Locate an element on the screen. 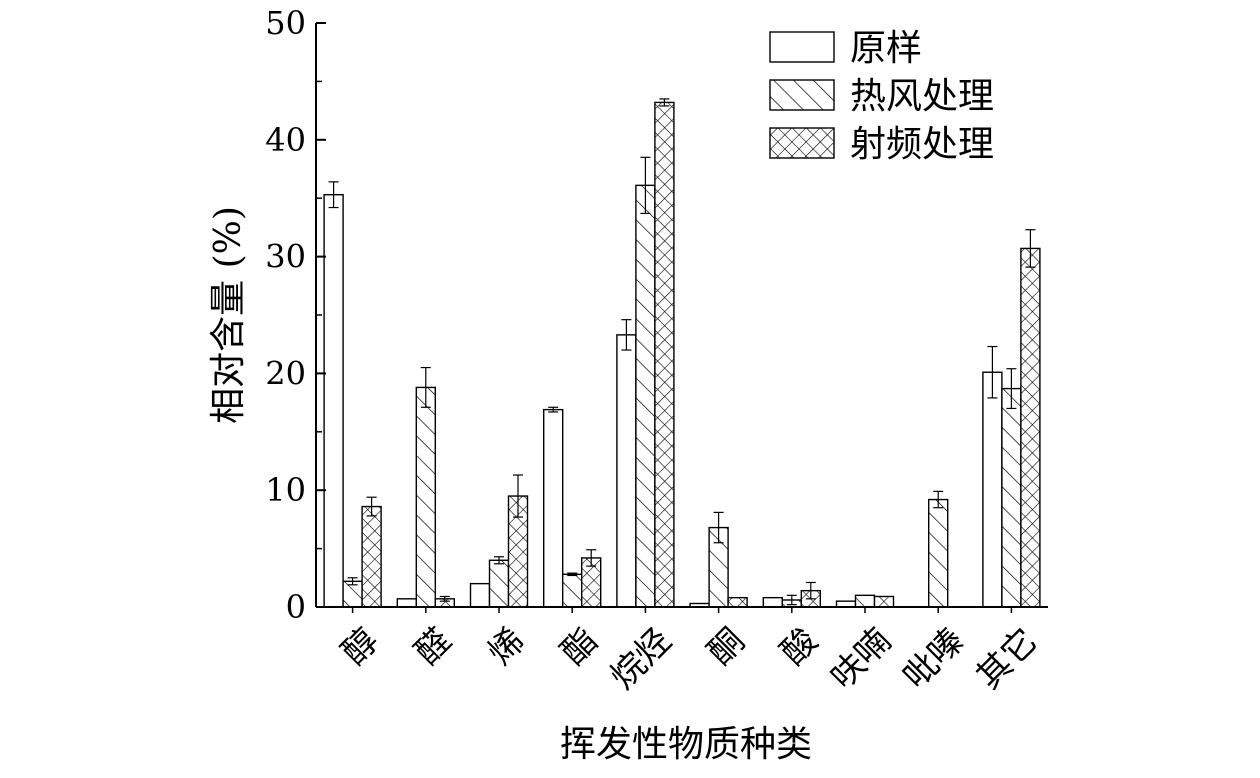  error-bar-其它-热风处理 is located at coordinates (1011, 389).